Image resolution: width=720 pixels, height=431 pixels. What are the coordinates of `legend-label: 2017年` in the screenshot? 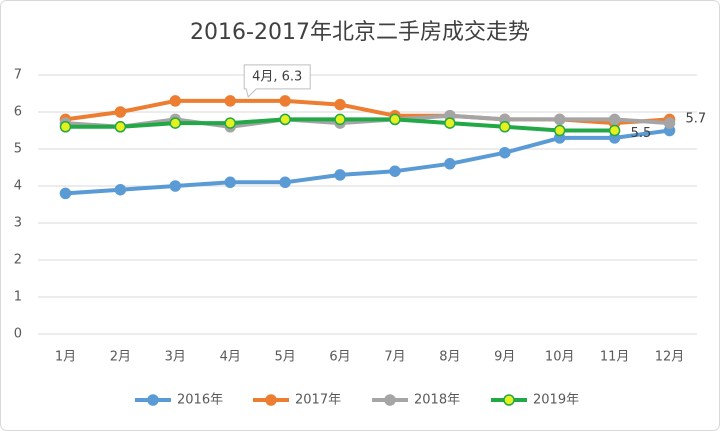 It's located at (318, 400).